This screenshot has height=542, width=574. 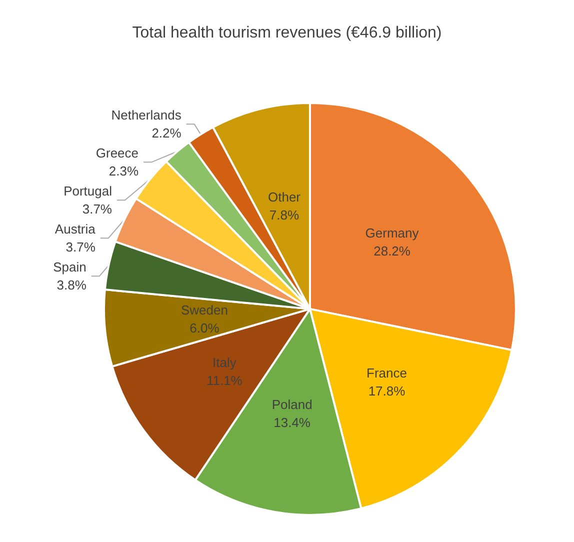 What do you see at coordinates (224, 362) in the screenshot?
I see `slice-label: Italy` at bounding box center [224, 362].